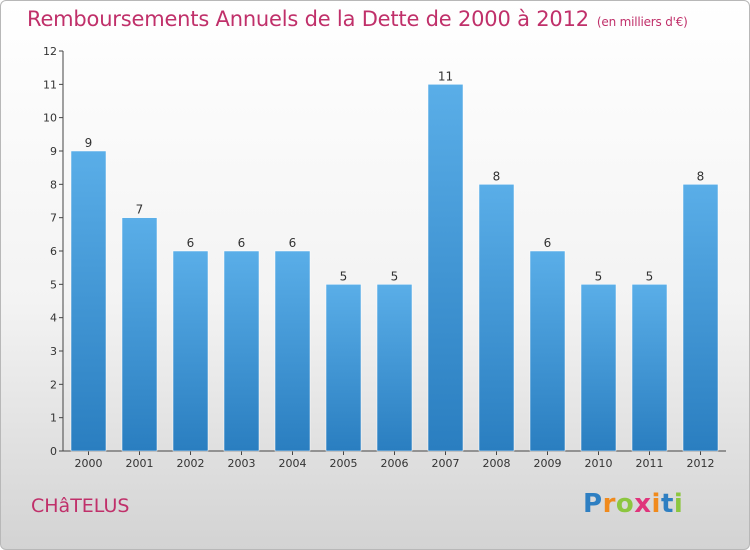  What do you see at coordinates (593, 504) in the screenshot?
I see `logo-letter: P` at bounding box center [593, 504].